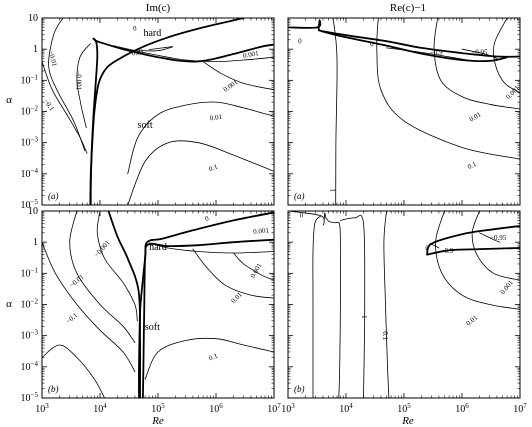 This screenshot has width=532, height=427. What do you see at coordinates (53, 196) in the screenshot?
I see `panel-label: (a)` at bounding box center [53, 196].